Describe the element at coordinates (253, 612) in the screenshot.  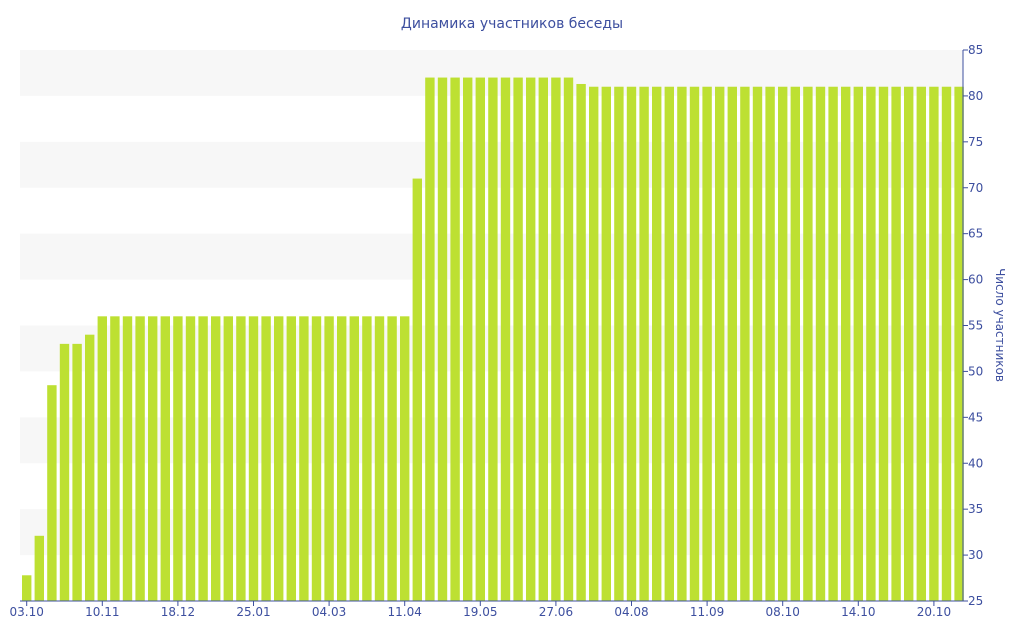
I see `x-tick-label: 25.01` at that location.